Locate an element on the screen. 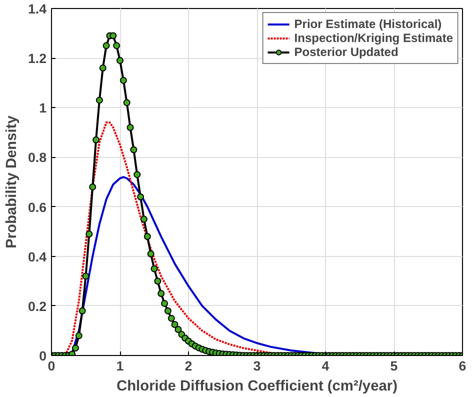 The height and width of the screenshot is (397, 474). x-tick-label: 2 is located at coordinates (188, 366).